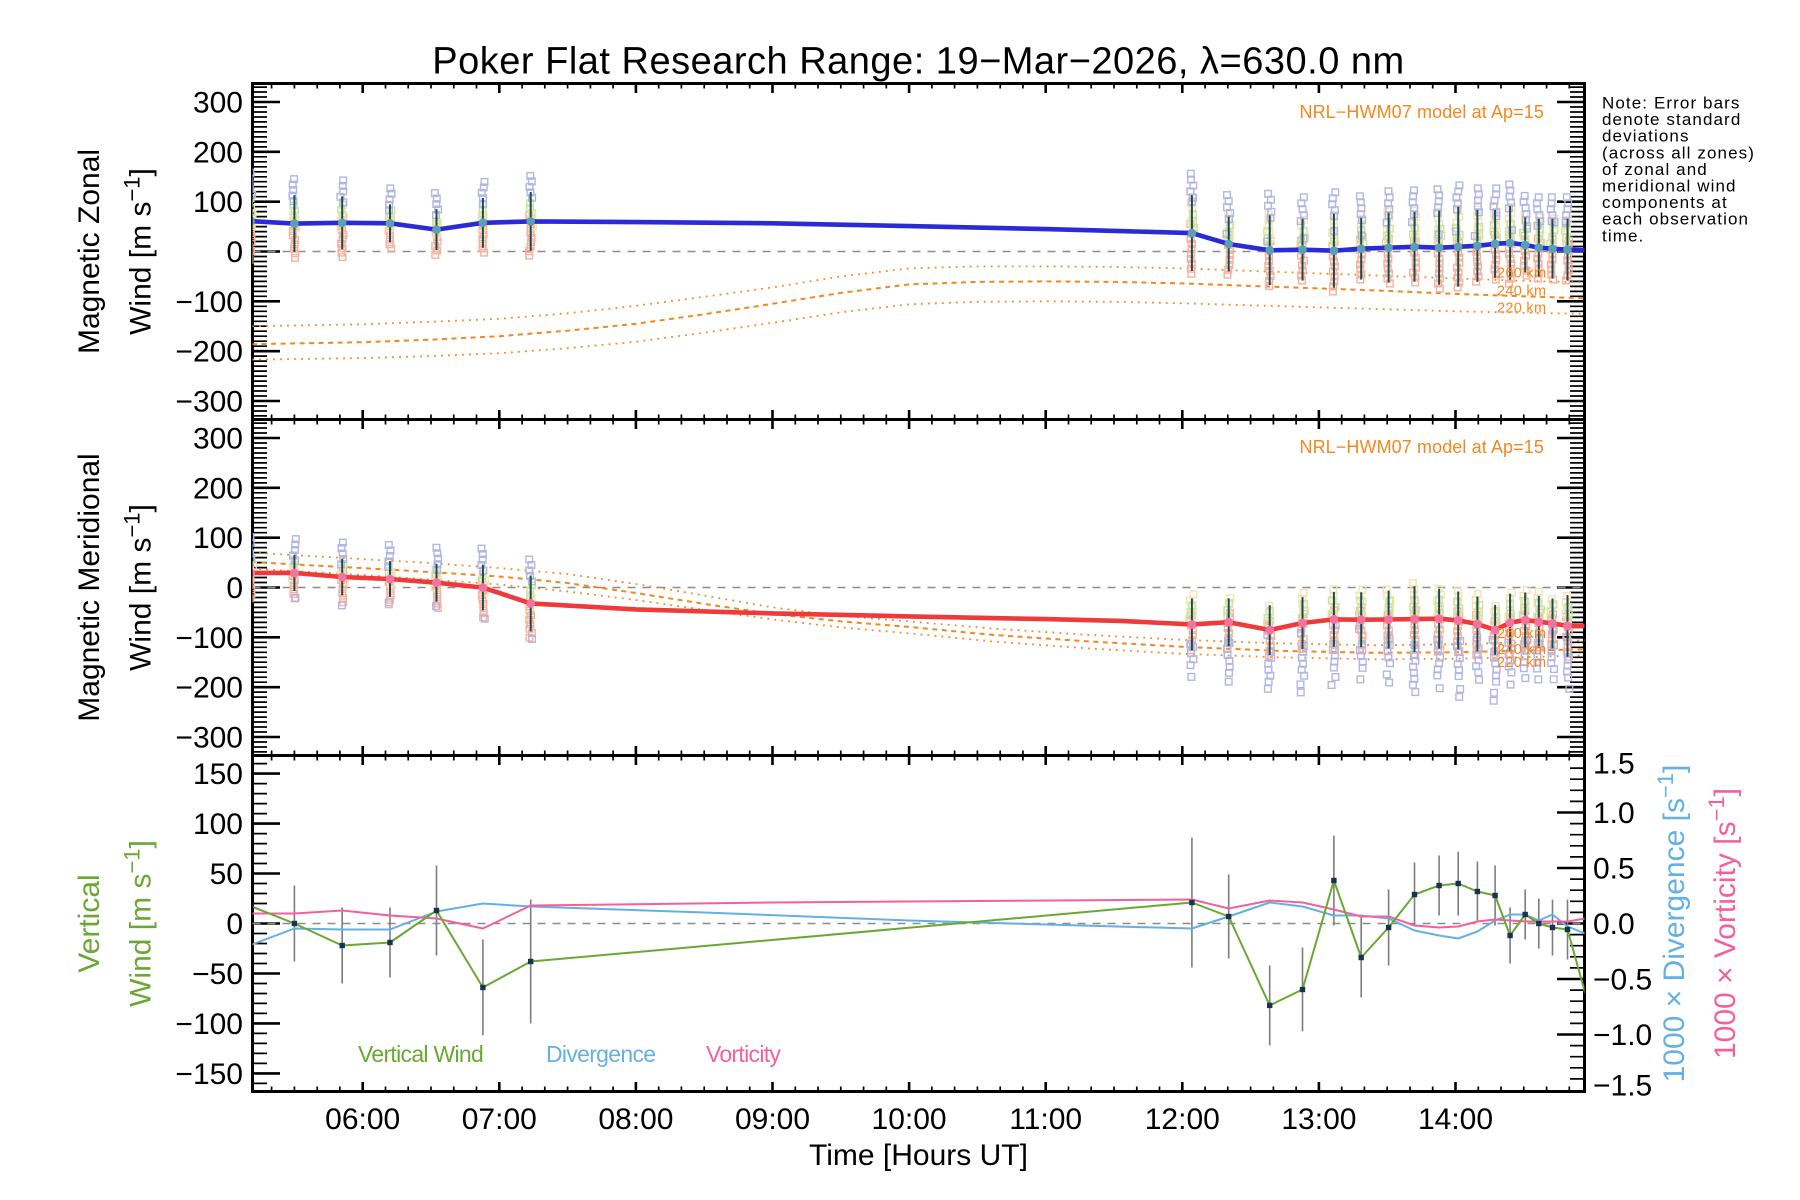 The width and height of the screenshot is (1800, 1200). I want to click on svg-text: 1.5, so click(1614, 764).